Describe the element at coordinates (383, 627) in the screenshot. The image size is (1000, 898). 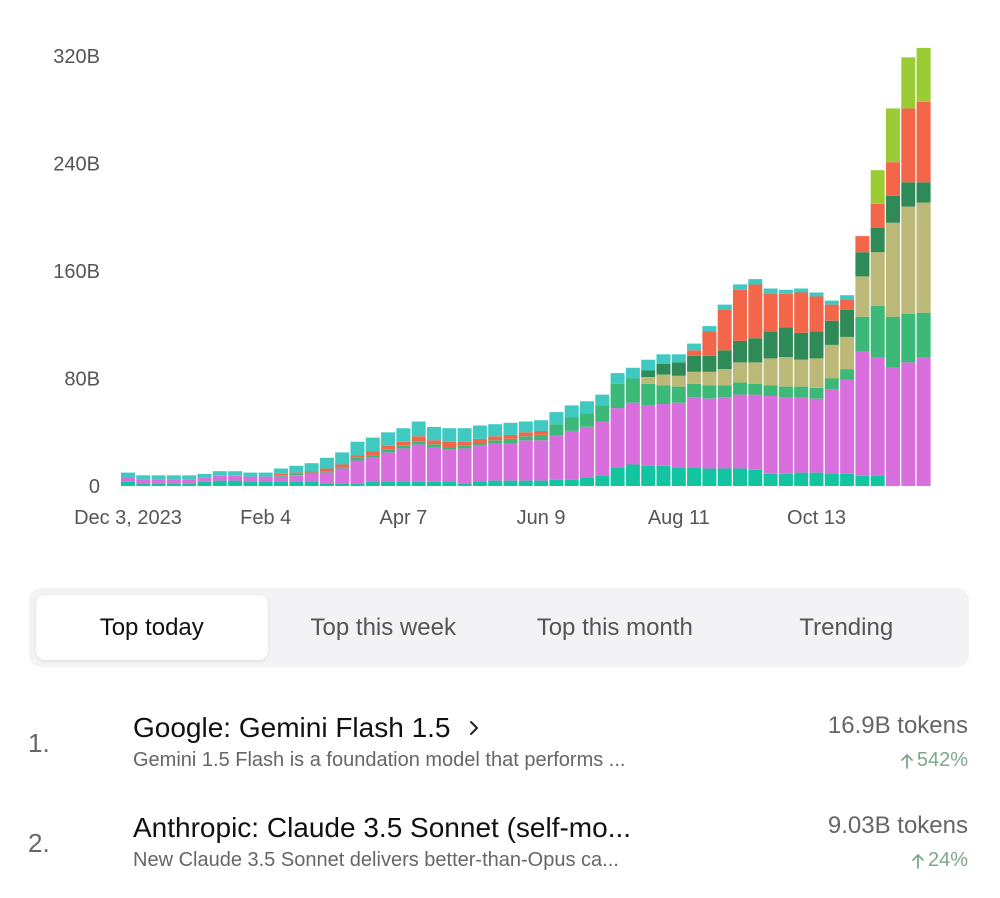
I see `tab-top-this-week: Top this week` at that location.